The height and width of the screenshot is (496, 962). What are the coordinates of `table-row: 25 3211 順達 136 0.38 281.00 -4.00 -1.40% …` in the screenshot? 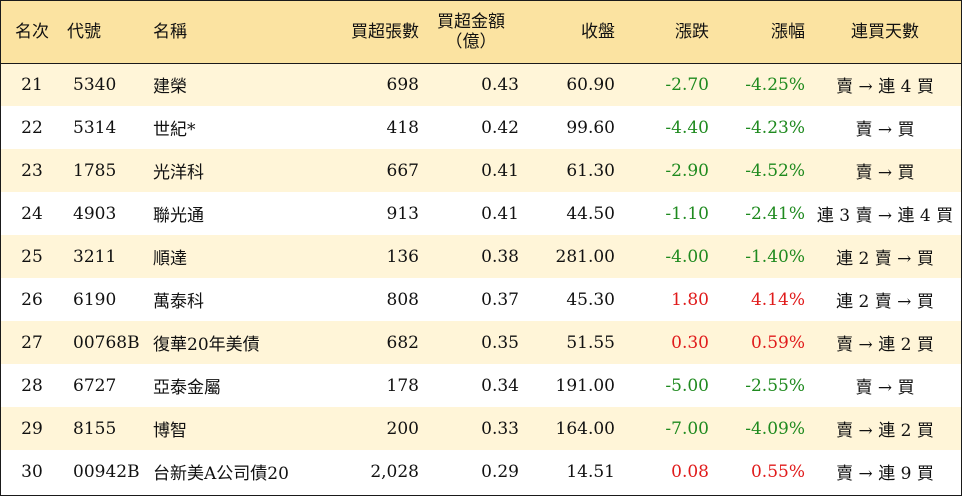 It's located at (481, 256).